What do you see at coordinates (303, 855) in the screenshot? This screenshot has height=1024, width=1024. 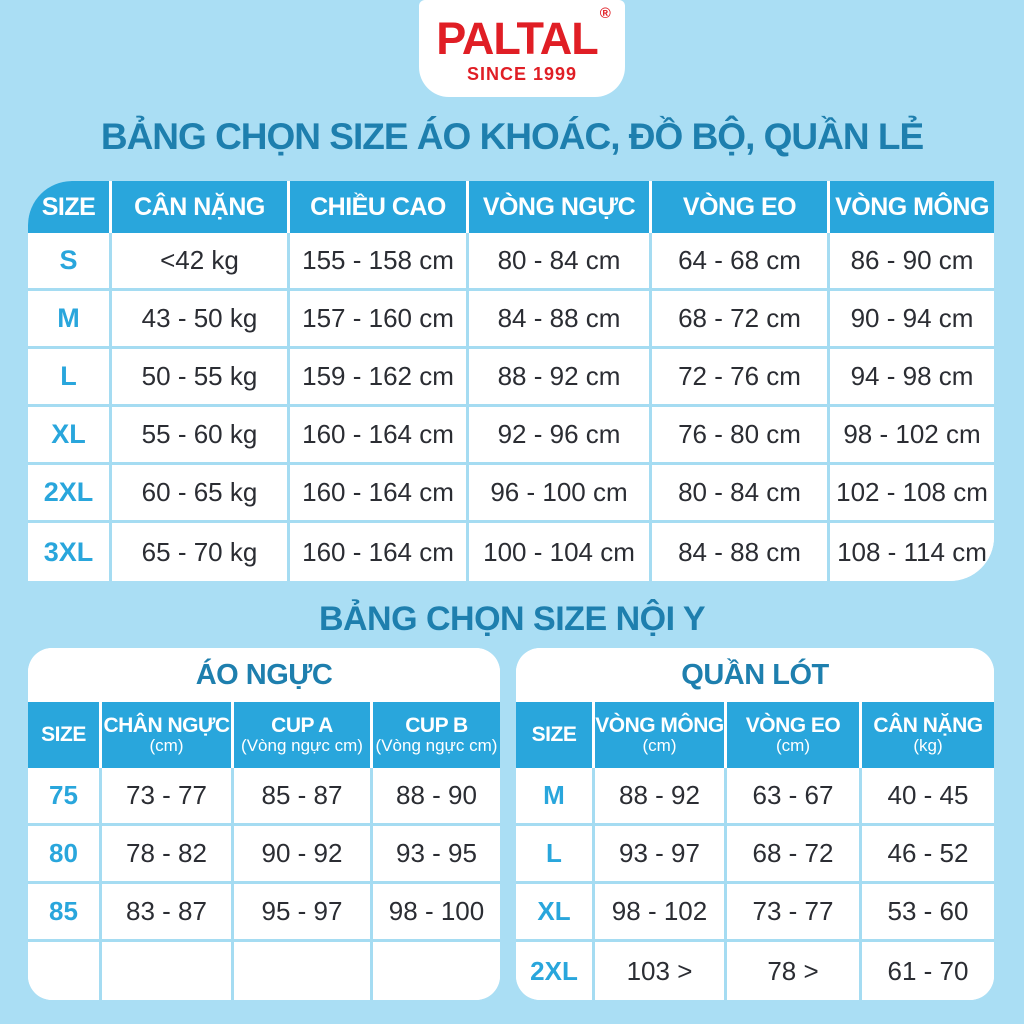 I see `value-cell: 90 - 92` at bounding box center [303, 855].